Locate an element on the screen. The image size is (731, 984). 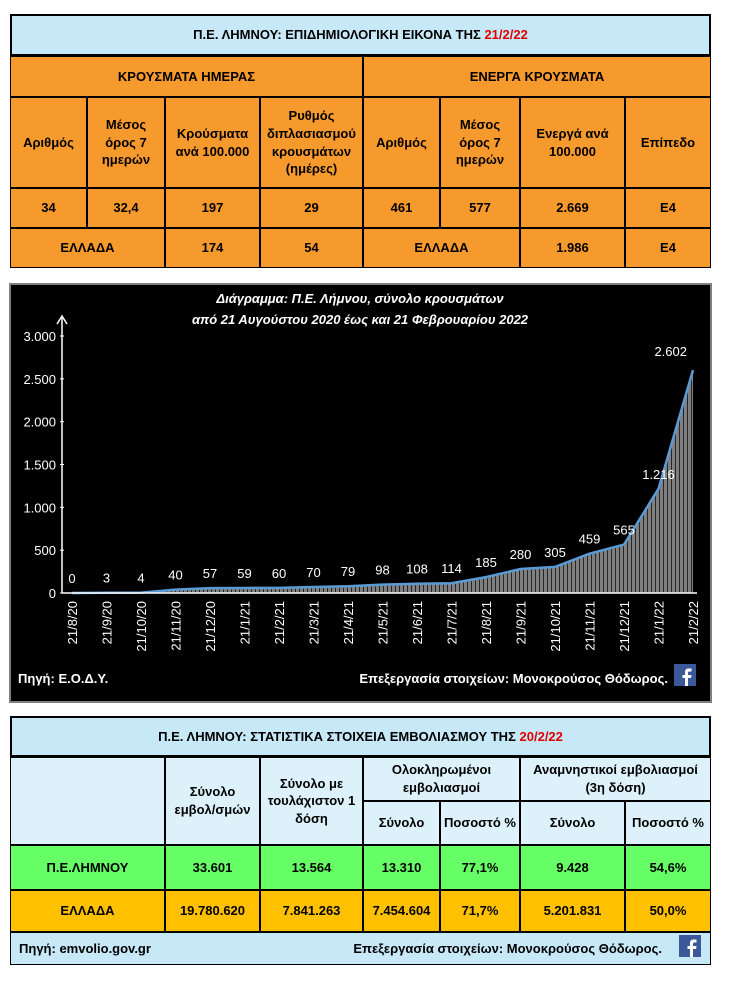
table-cell: 77,1% is located at coordinates (480, 867).